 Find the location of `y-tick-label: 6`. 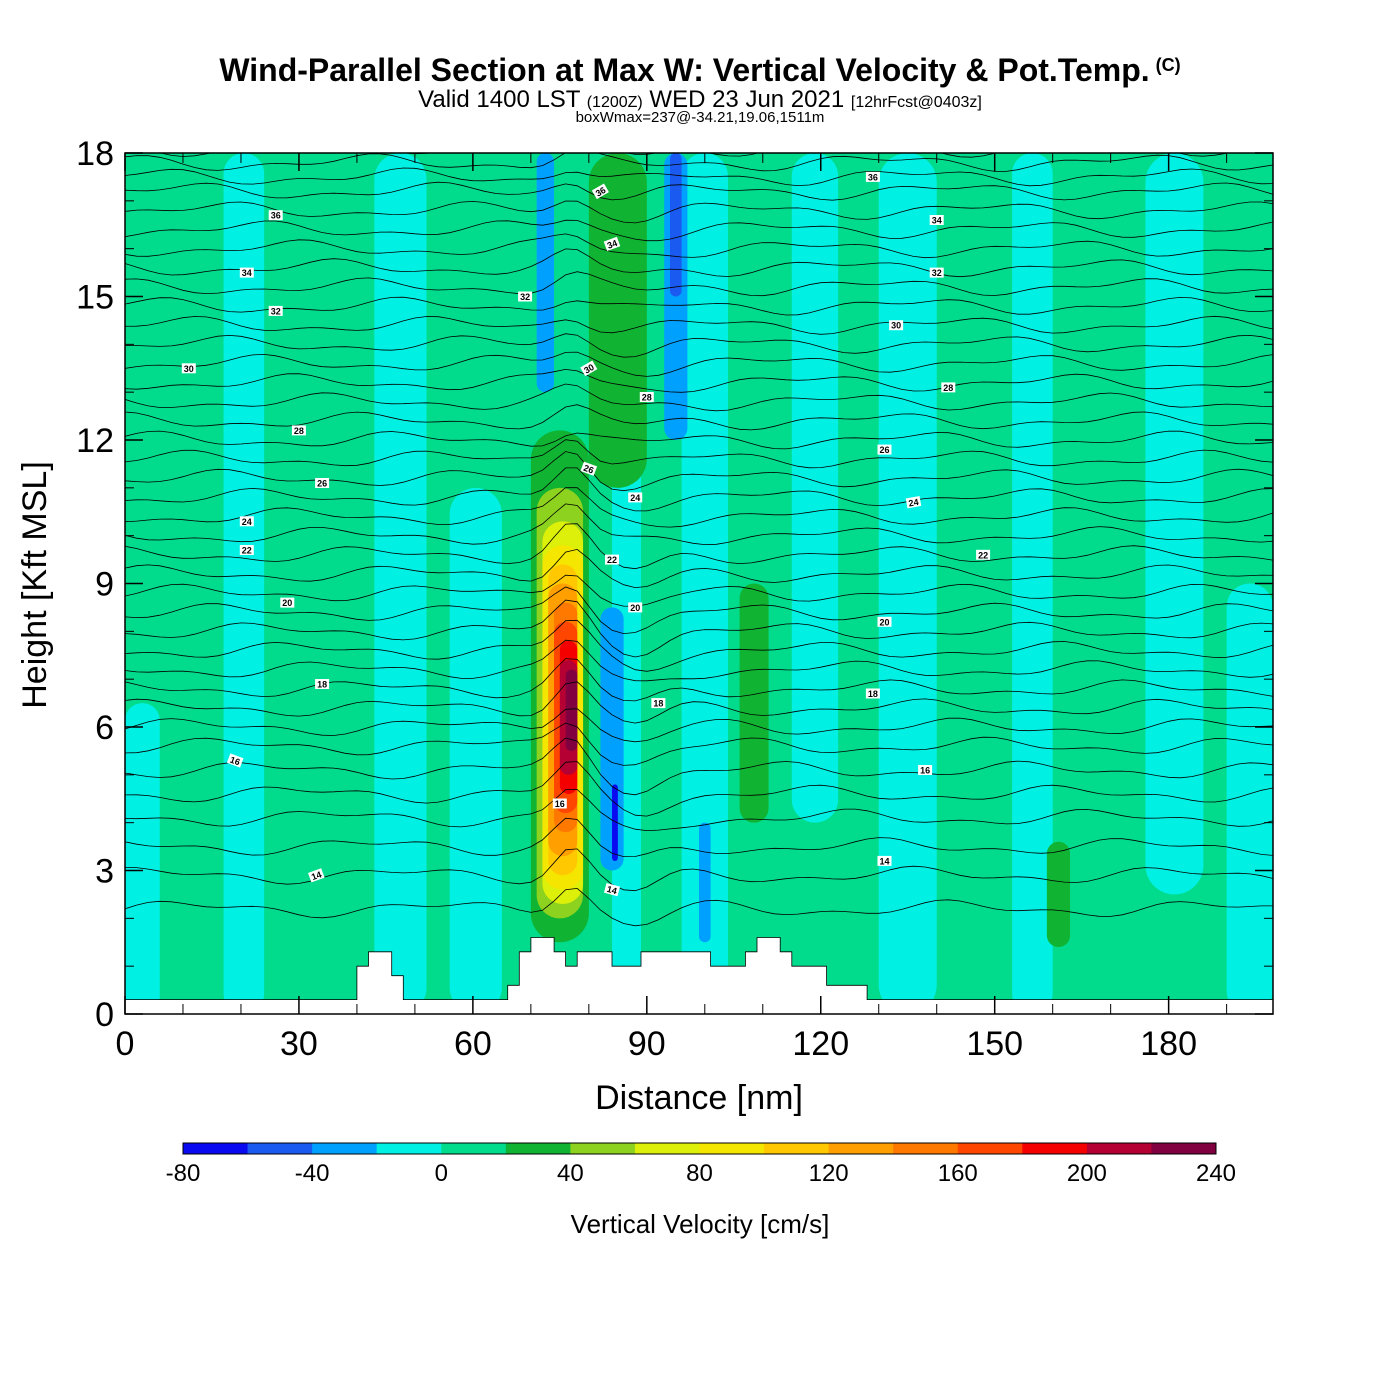

y-tick-label: 6 is located at coordinates (104, 728).